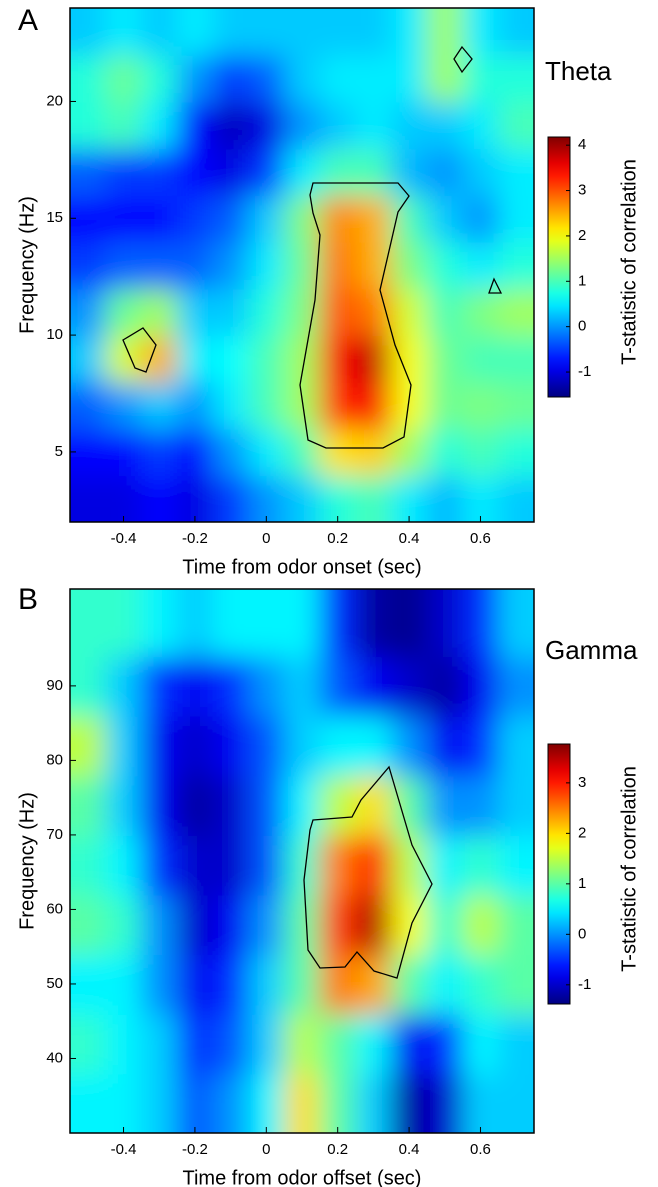 This screenshot has width=658, height=1187. I want to click on x-tick-label: 0.4, so click(409, 1149).